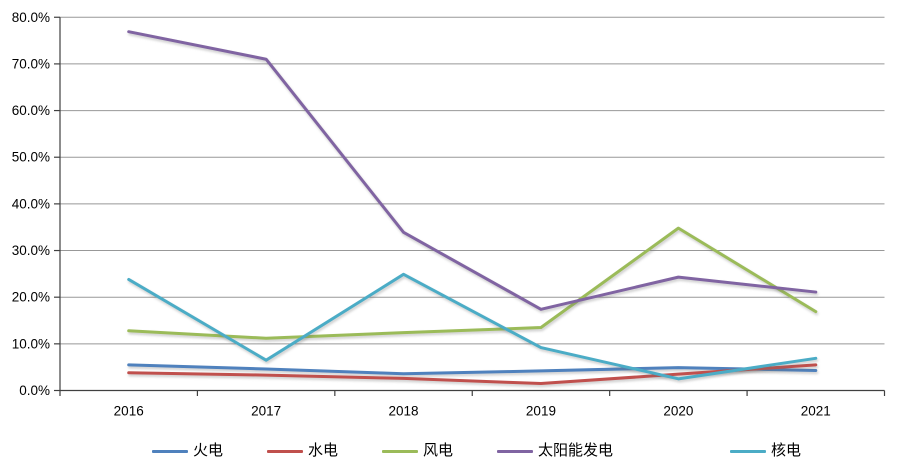 Image resolution: width=908 pixels, height=467 pixels. What do you see at coordinates (266, 411) in the screenshot?
I see `x-tick-label: 2017` at bounding box center [266, 411].